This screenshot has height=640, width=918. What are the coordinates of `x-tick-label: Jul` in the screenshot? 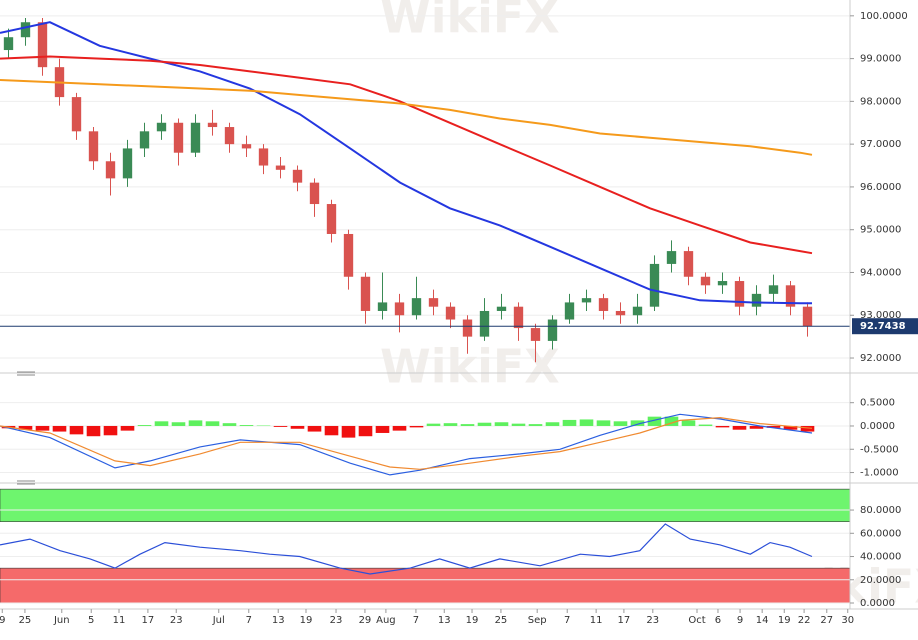 It's located at (218, 620).